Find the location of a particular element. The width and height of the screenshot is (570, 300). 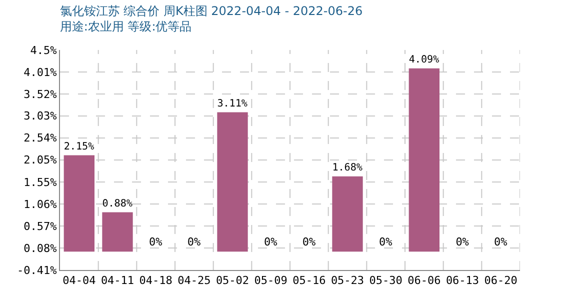

y-tick-label: 4.5% is located at coordinates (44, 50).